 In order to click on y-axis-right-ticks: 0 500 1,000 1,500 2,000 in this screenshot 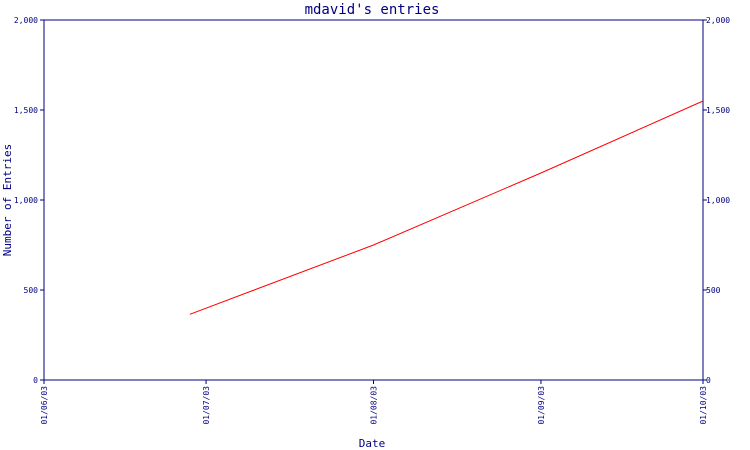, I will do `click(716, 200)`.